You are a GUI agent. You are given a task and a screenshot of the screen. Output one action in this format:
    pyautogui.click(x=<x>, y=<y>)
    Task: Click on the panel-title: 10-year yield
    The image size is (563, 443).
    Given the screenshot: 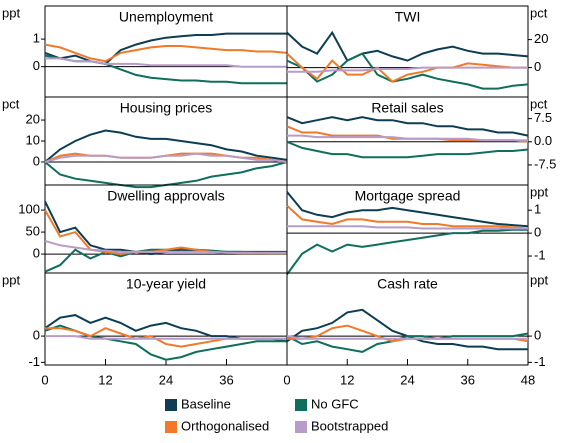 What is the action you would take?
    pyautogui.click(x=166, y=284)
    